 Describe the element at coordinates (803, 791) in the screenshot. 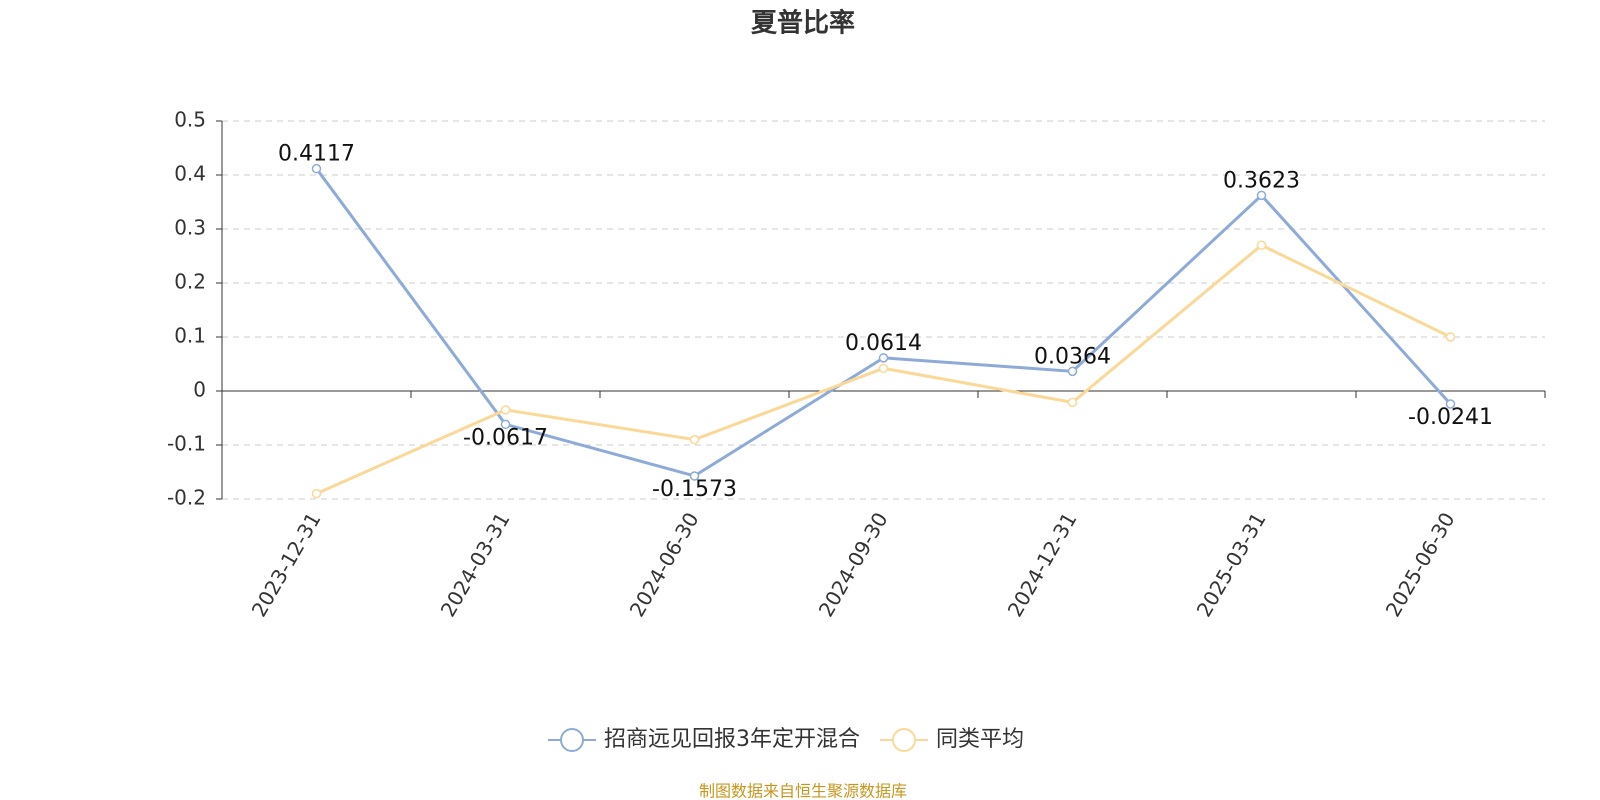

I see `source-note: 制图数据来自恒生聚源数据库` at that location.